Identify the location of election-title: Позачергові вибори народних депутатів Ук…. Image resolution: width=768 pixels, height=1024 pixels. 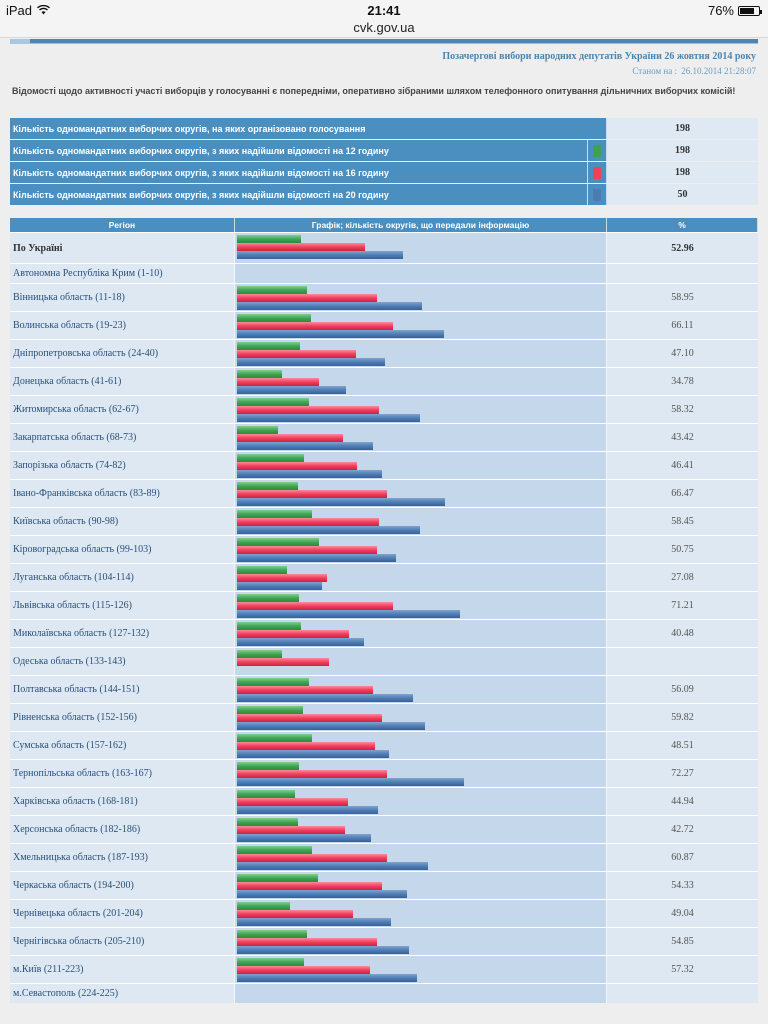
(599, 56).